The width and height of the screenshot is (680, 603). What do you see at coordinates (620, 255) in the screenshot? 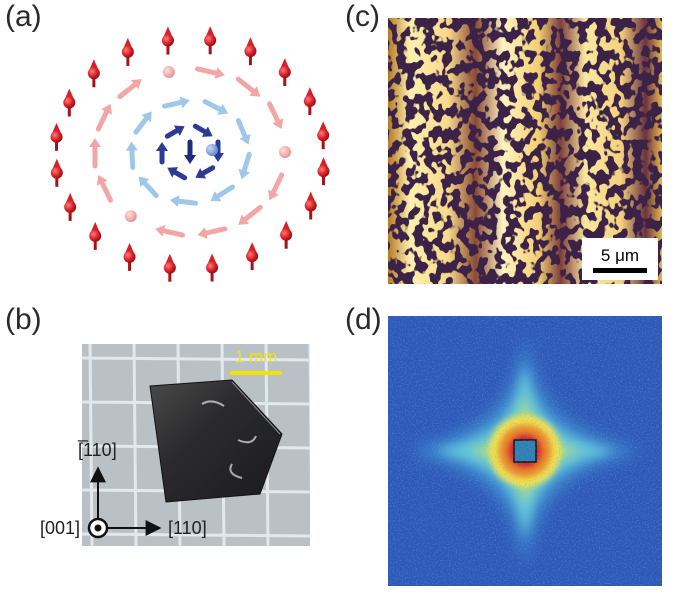
I see `scale-bar-label: 5 μm` at bounding box center [620, 255].